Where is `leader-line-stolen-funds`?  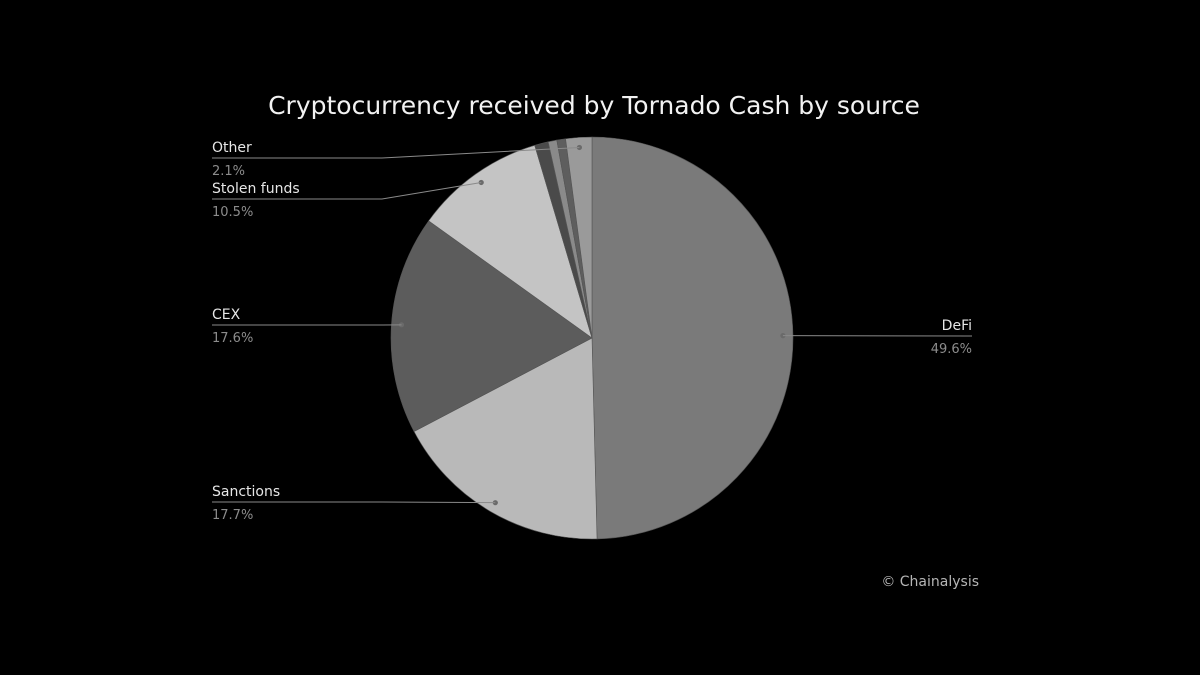
leader-line-stolen-funds is located at coordinates (347, 190).